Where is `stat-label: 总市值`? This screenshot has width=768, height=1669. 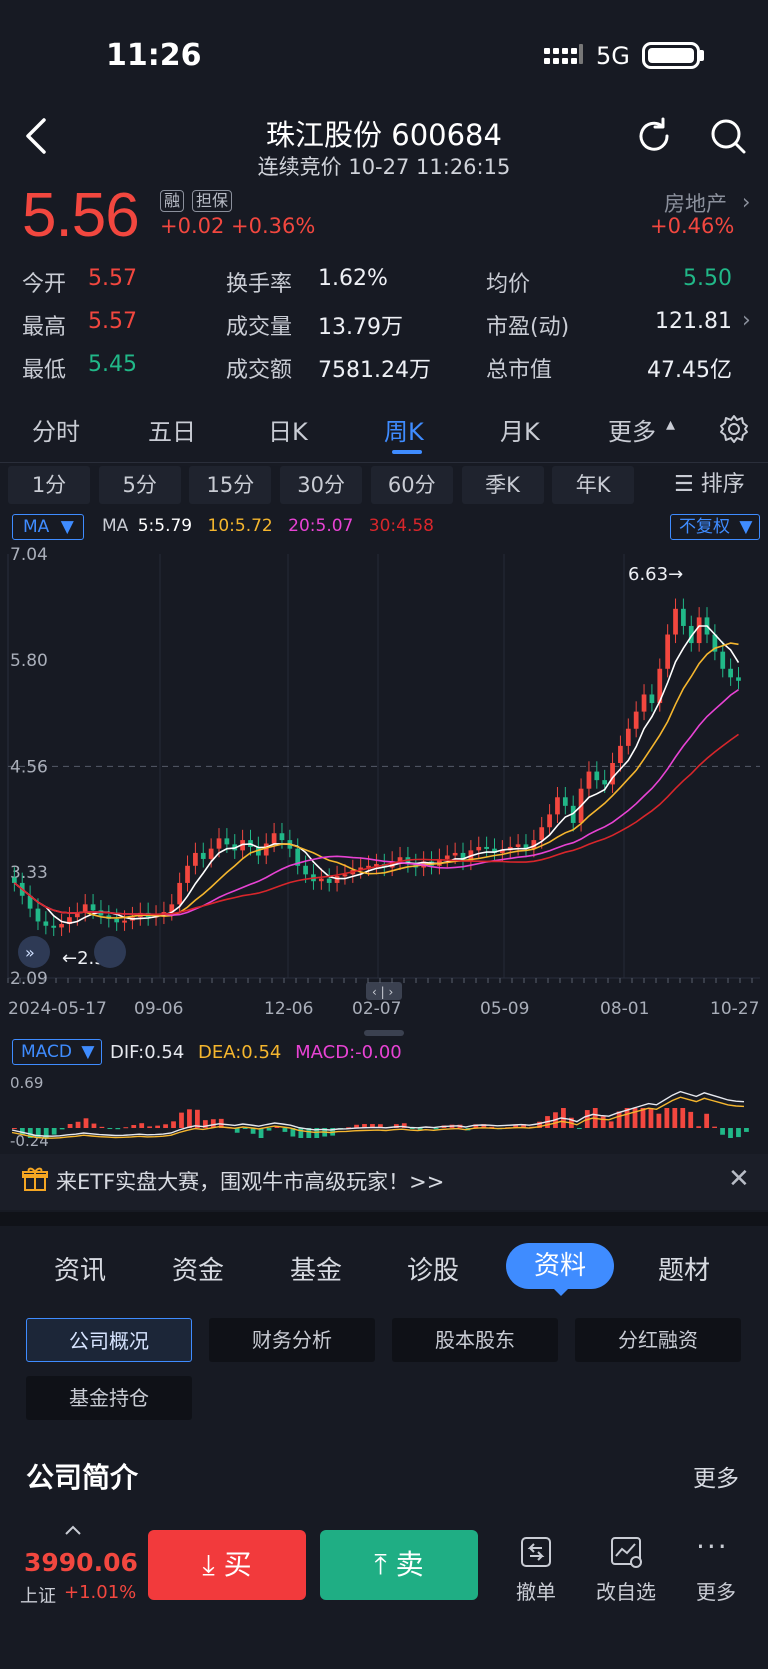 stat-label: 总市值 is located at coordinates (519, 370).